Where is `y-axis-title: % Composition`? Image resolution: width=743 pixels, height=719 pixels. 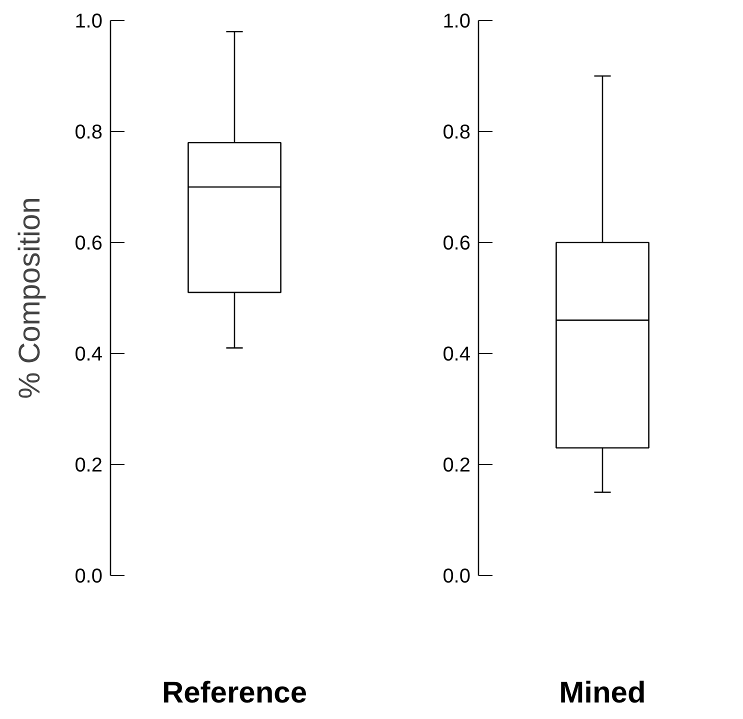
y-axis-title: % Composition is located at coordinates (30, 298).